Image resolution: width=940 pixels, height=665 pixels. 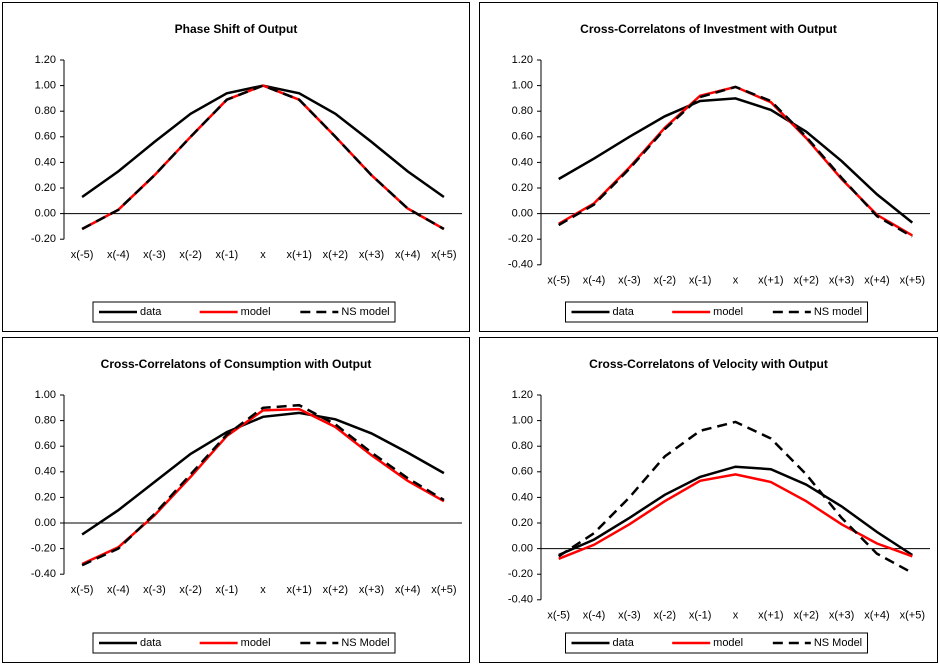 I want to click on x-tick-label: x(+5), so click(x=443, y=590).